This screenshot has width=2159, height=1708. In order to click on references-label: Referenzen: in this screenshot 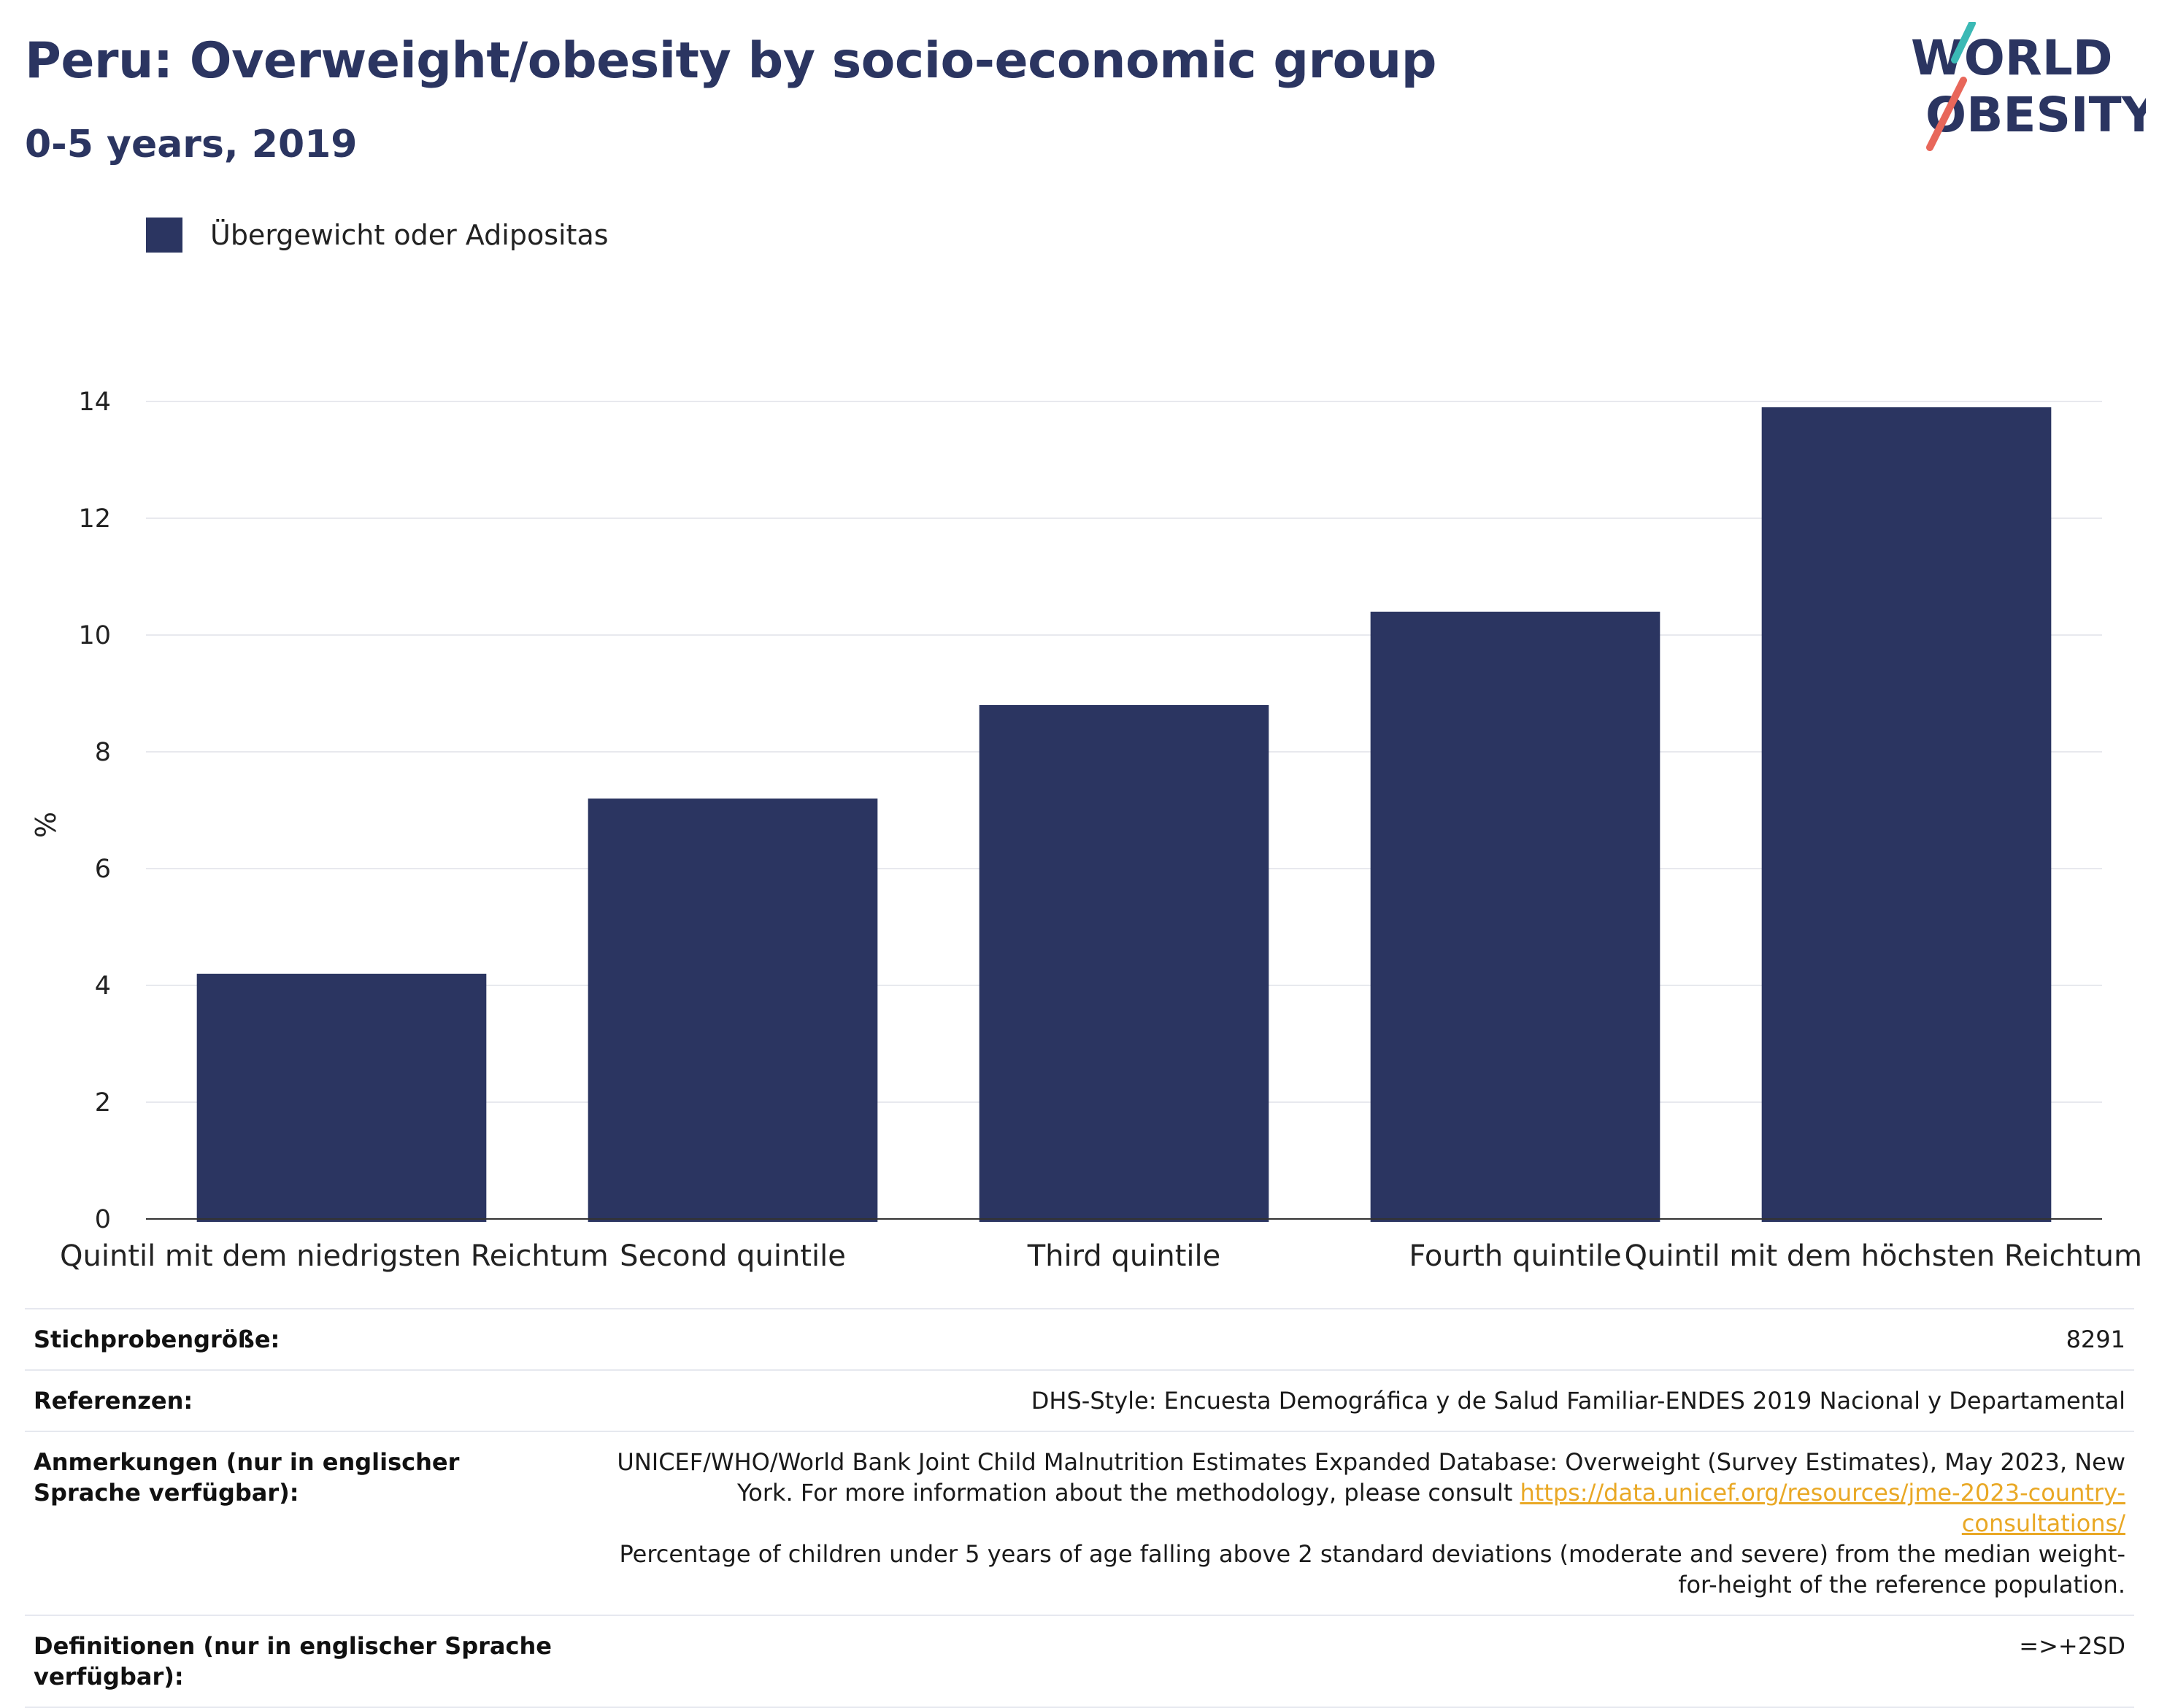, I will do `click(299, 1400)`.